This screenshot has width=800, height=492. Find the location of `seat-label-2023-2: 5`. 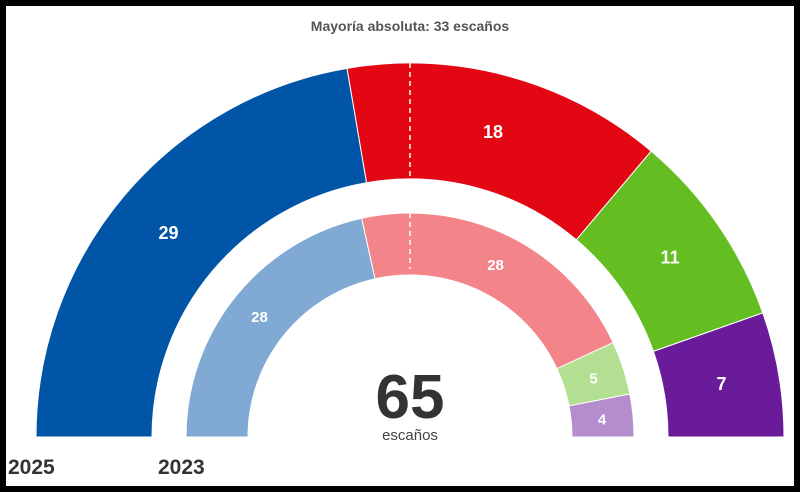

seat-label-2023-2: 5 is located at coordinates (593, 378).